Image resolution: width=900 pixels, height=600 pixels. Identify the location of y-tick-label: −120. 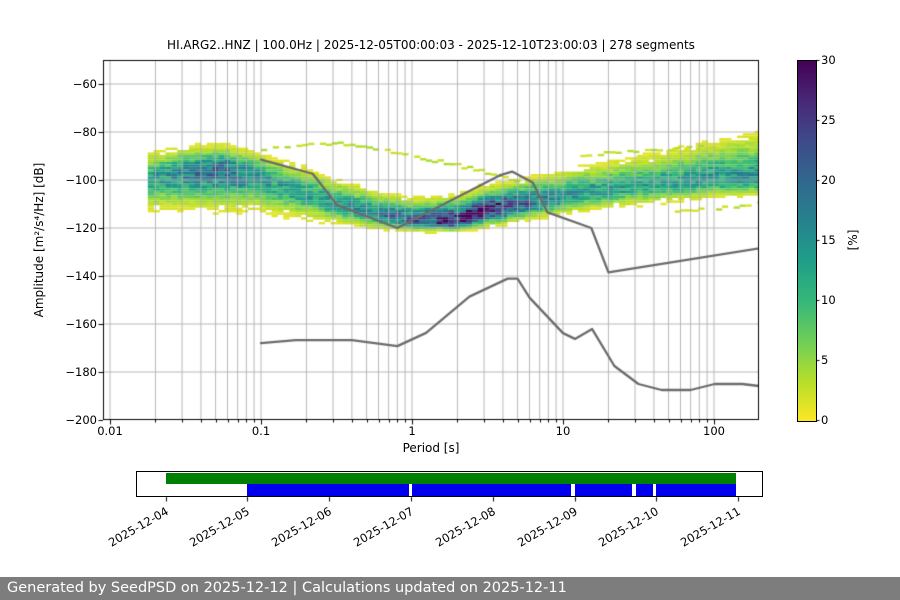
(81, 228).